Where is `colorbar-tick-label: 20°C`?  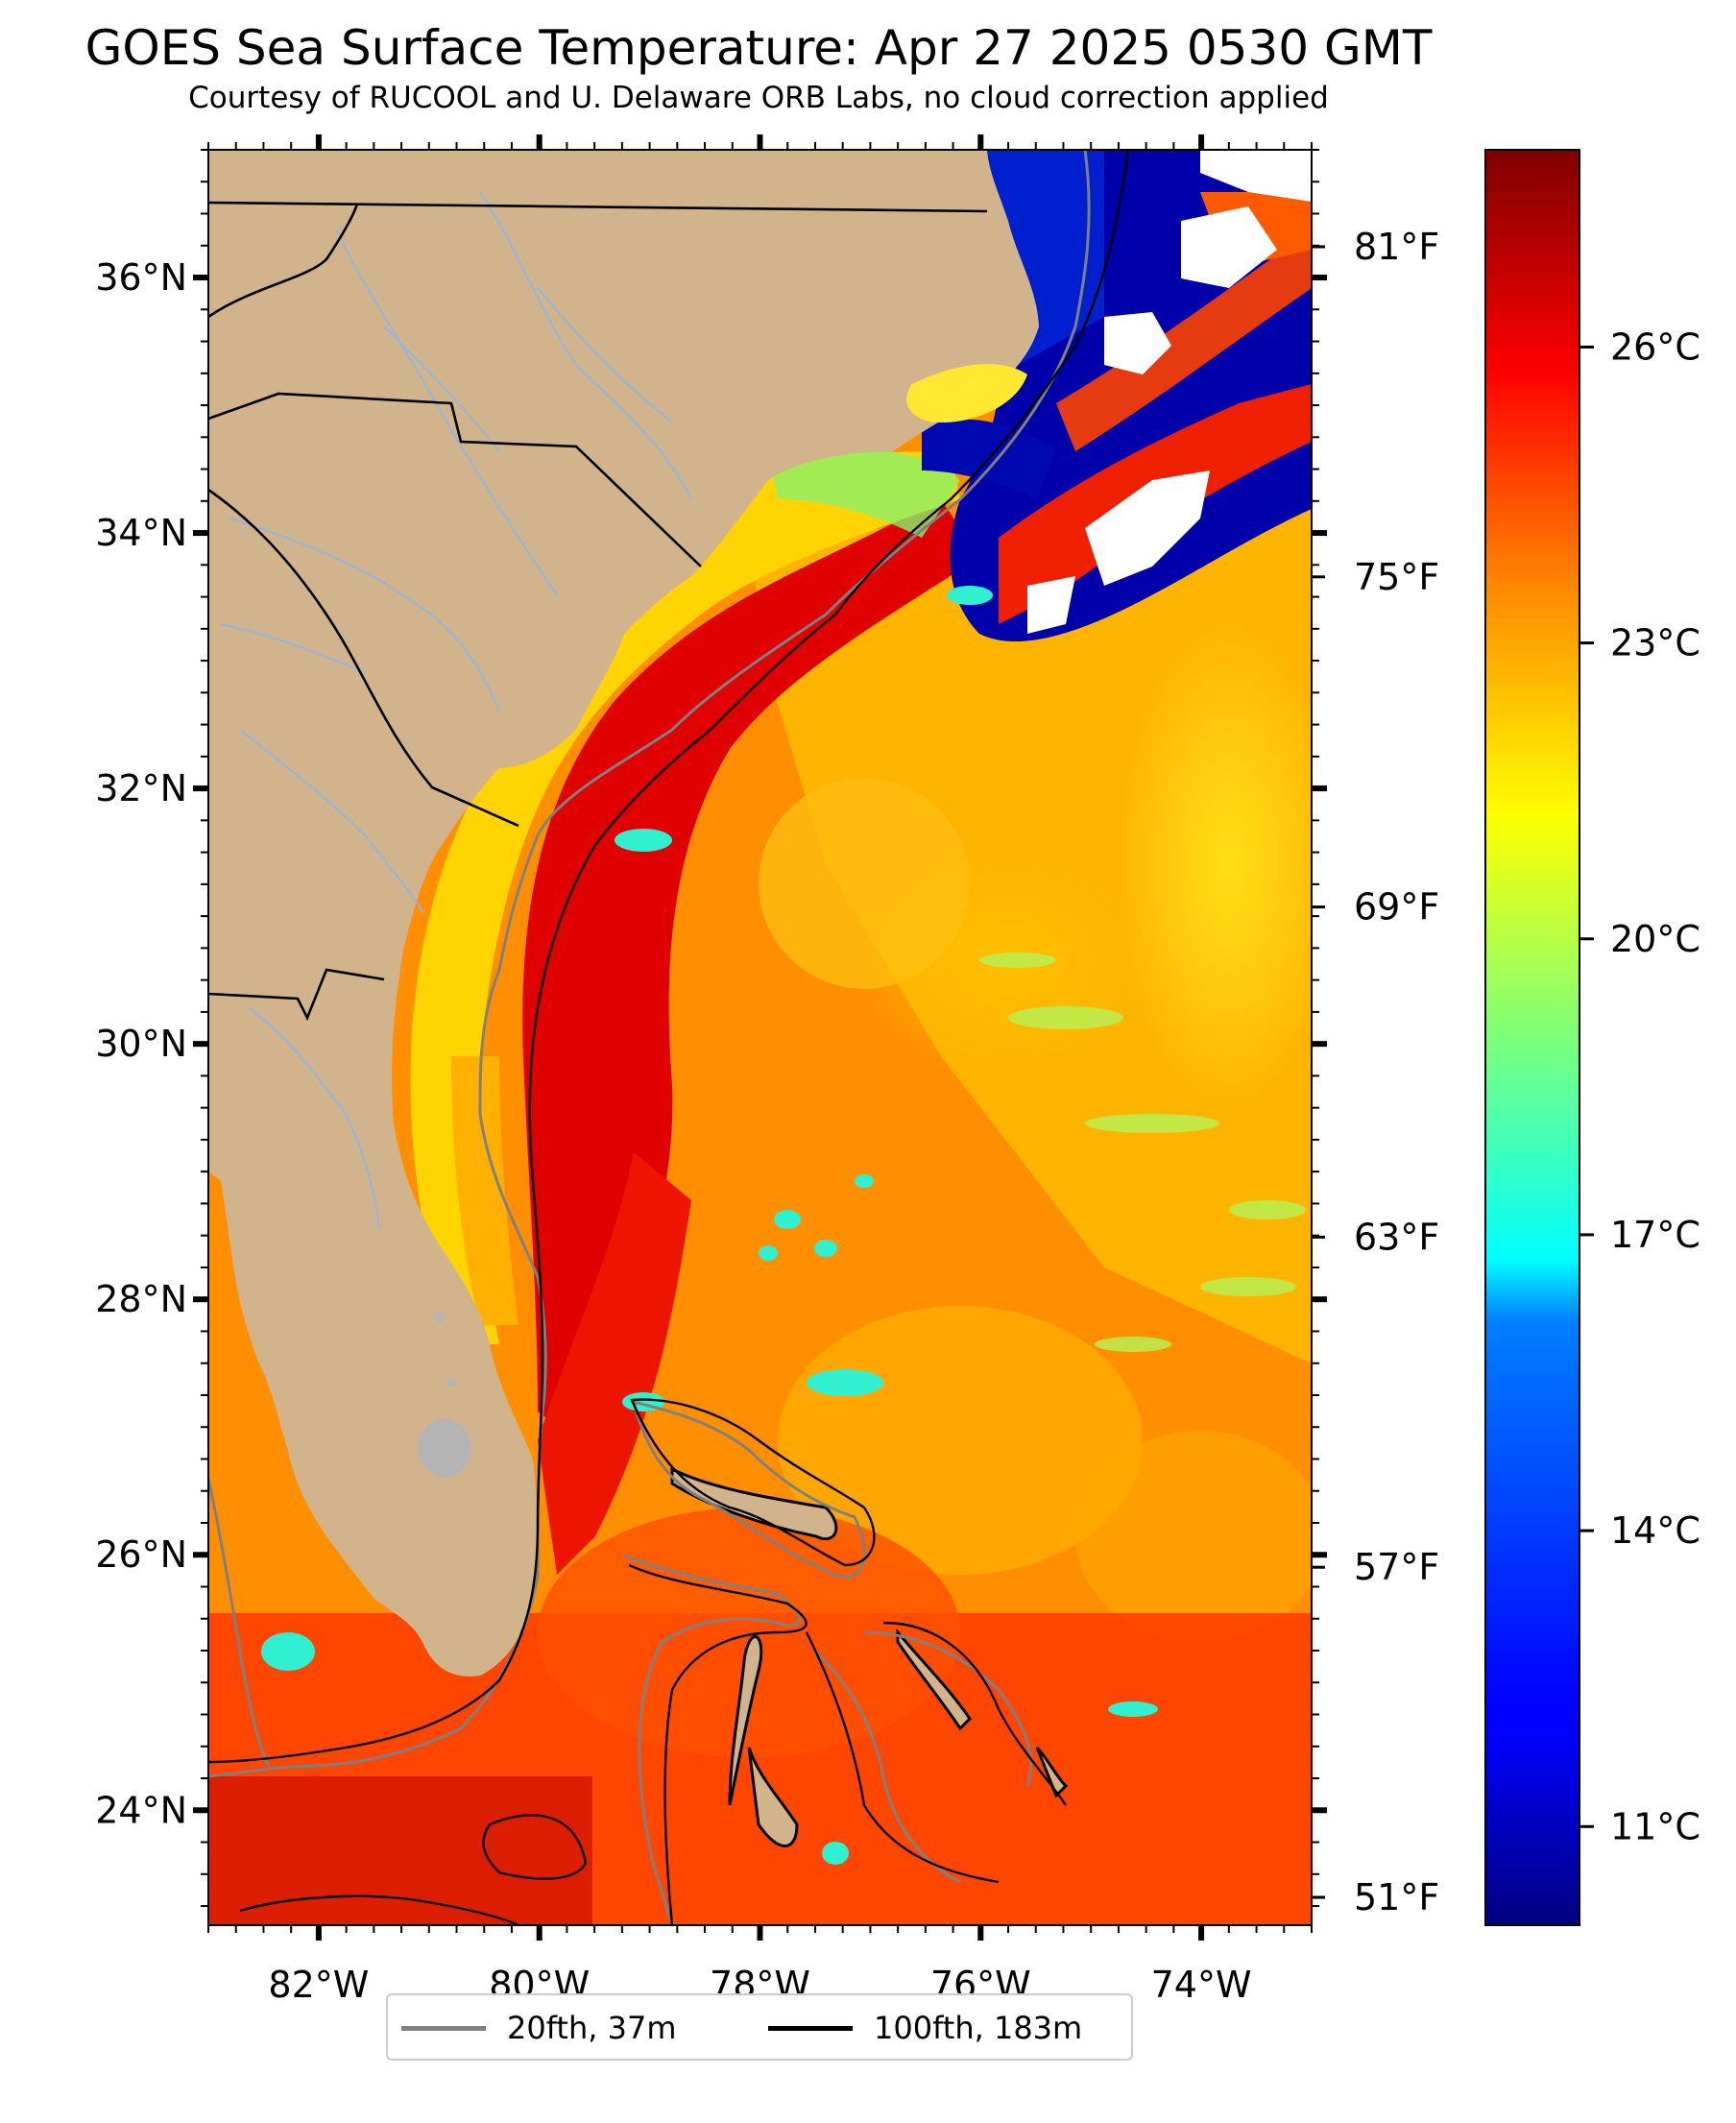
colorbar-tick-label: 20°C is located at coordinates (1655, 939).